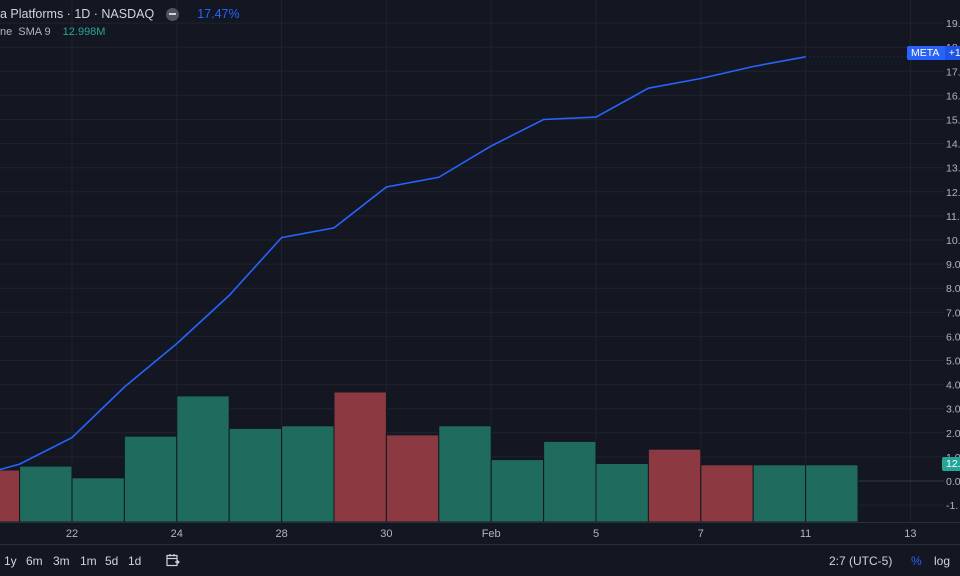 This screenshot has height=576, width=960. Describe the element at coordinates (953, 337) in the screenshot. I see `y-tick-label: 6.0` at that location.